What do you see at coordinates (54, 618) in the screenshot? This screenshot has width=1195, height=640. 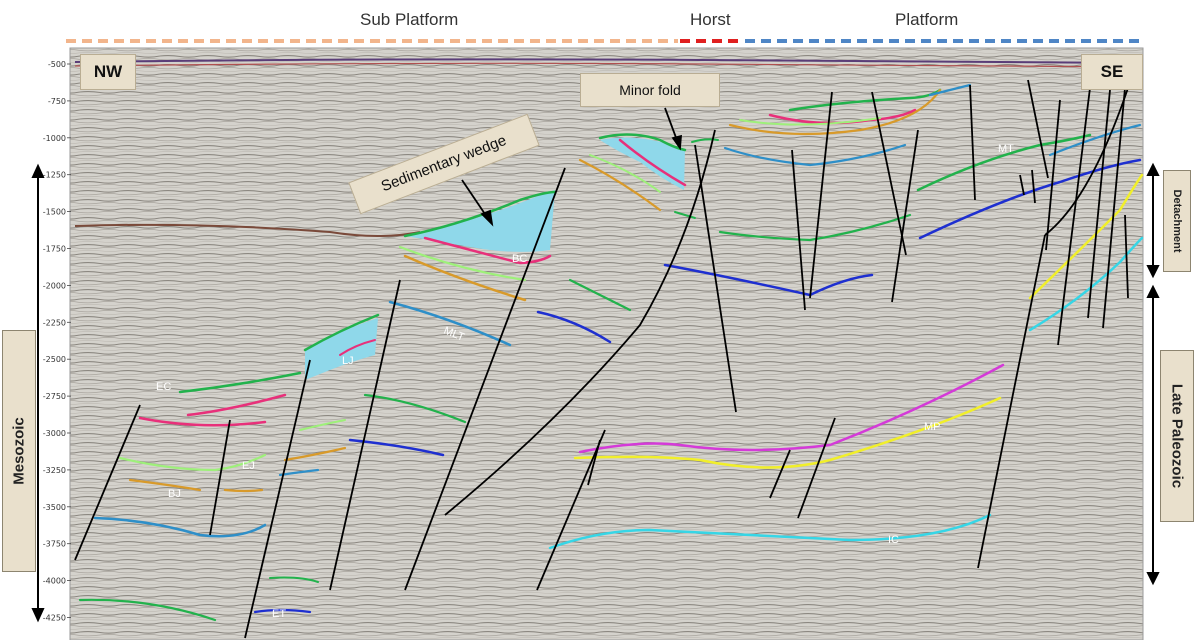 I see `y-tick-label: -4250` at bounding box center [54, 618].